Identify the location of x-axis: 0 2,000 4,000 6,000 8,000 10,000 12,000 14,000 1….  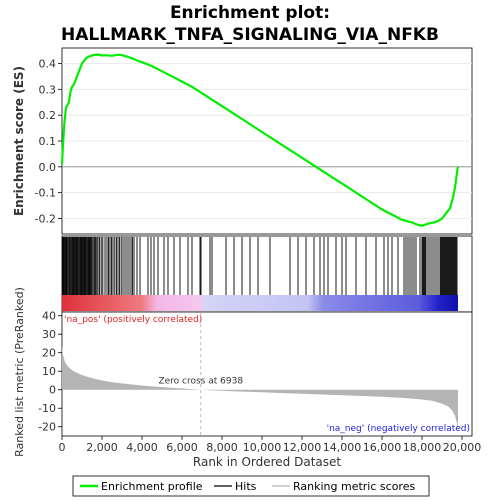
(270, 445).